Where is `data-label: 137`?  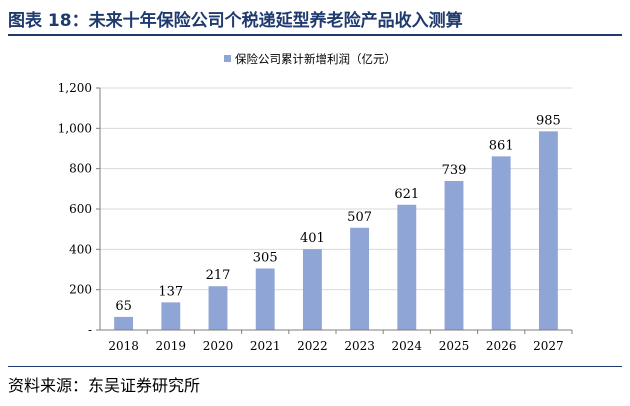 data-label: 137 is located at coordinates (170, 291).